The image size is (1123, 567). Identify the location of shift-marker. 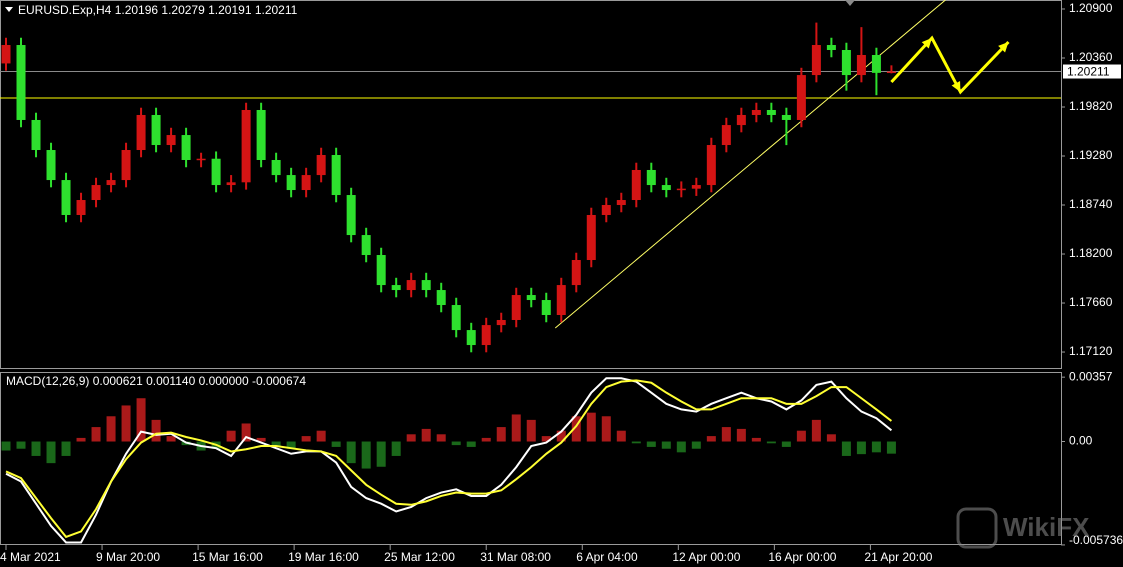
(850, 3).